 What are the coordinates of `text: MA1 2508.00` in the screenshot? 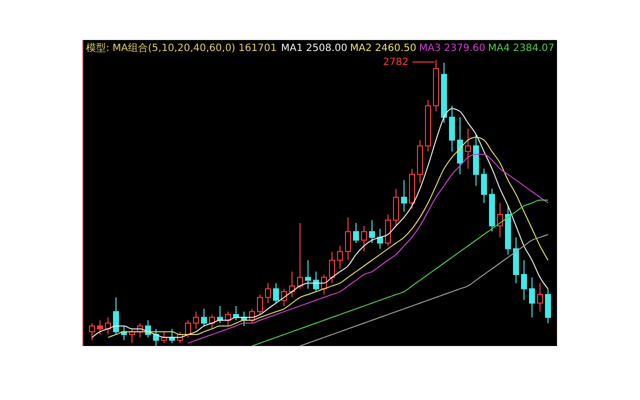 It's located at (314, 48).